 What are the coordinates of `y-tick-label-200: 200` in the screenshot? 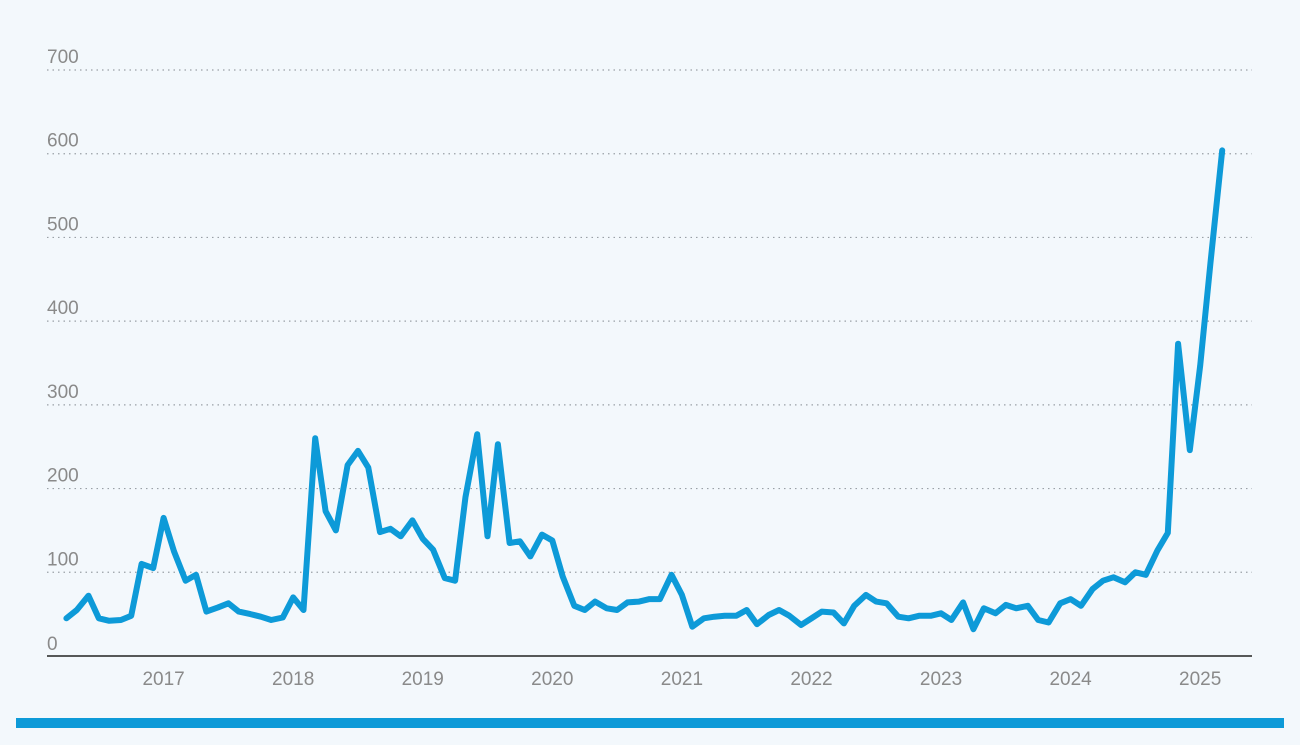 It's located at (63, 476).